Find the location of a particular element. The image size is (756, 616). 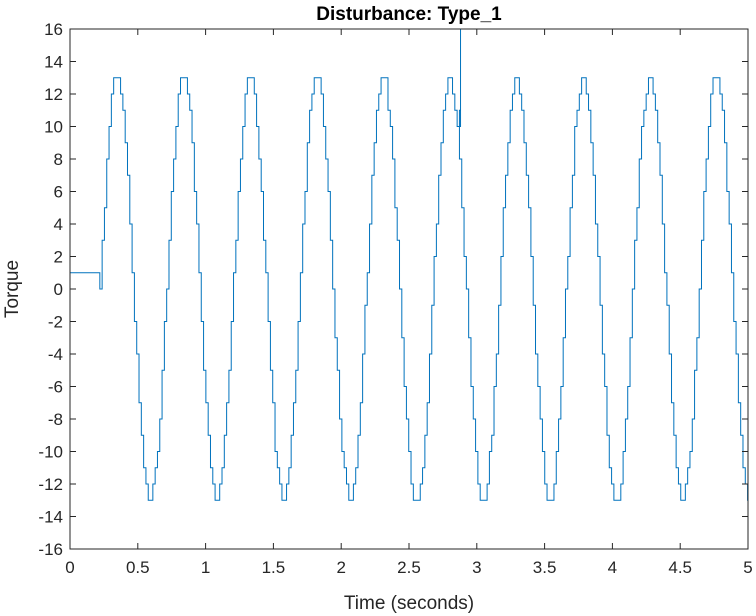

x-tick-label: 2.5 is located at coordinates (409, 567).